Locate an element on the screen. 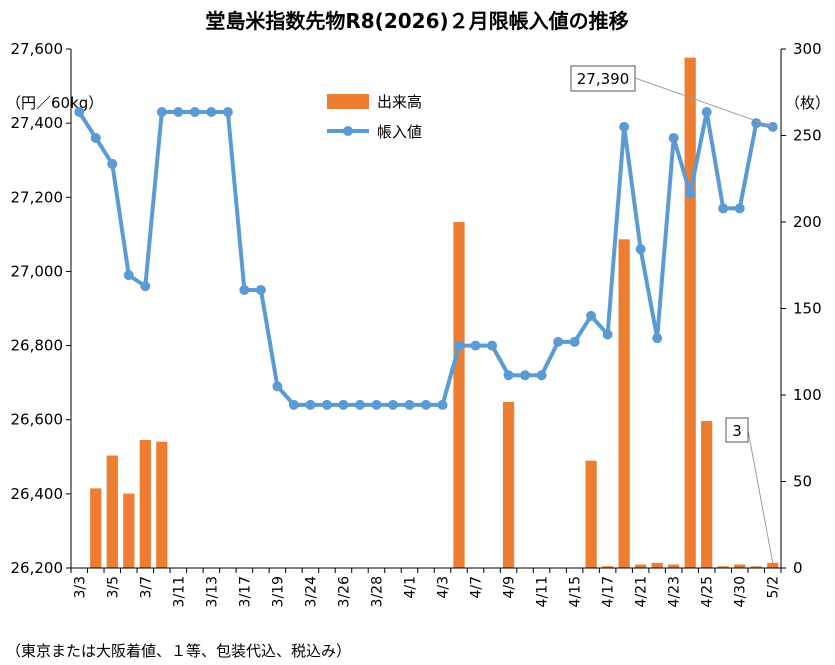 The width and height of the screenshot is (835, 665). right-tick-label: 250 is located at coordinates (807, 136).